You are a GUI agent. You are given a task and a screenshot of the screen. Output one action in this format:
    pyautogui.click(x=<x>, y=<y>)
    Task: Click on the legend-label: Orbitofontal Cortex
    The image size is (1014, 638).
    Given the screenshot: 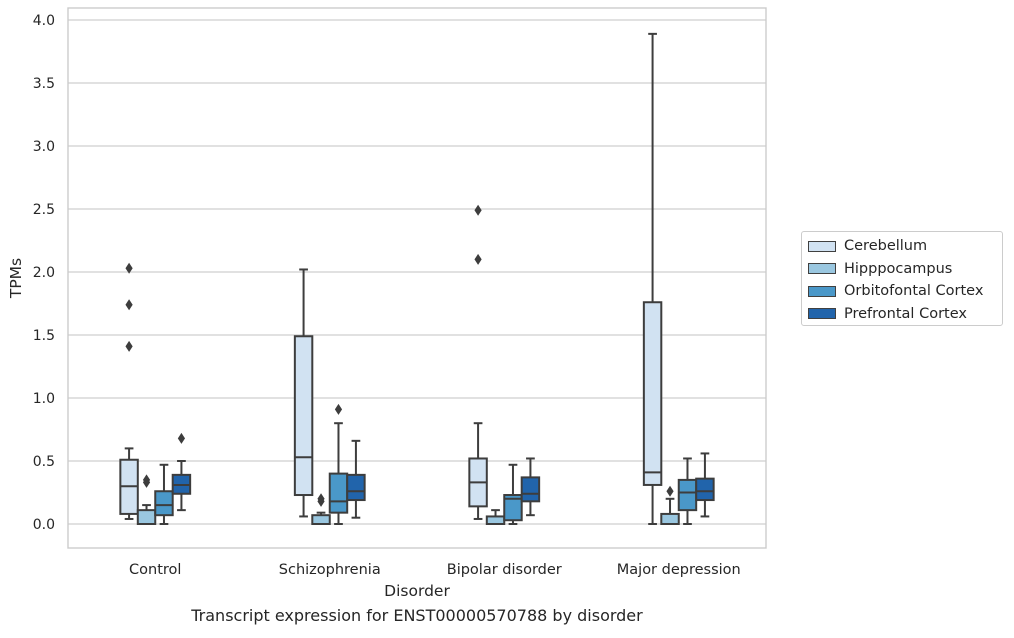 What is the action you would take?
    pyautogui.click(x=914, y=291)
    